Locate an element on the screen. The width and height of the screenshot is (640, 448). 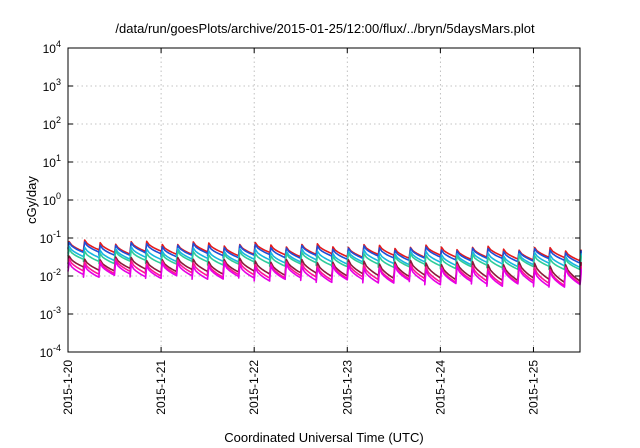
y-tick-label: 10² is located at coordinates (52, 123).